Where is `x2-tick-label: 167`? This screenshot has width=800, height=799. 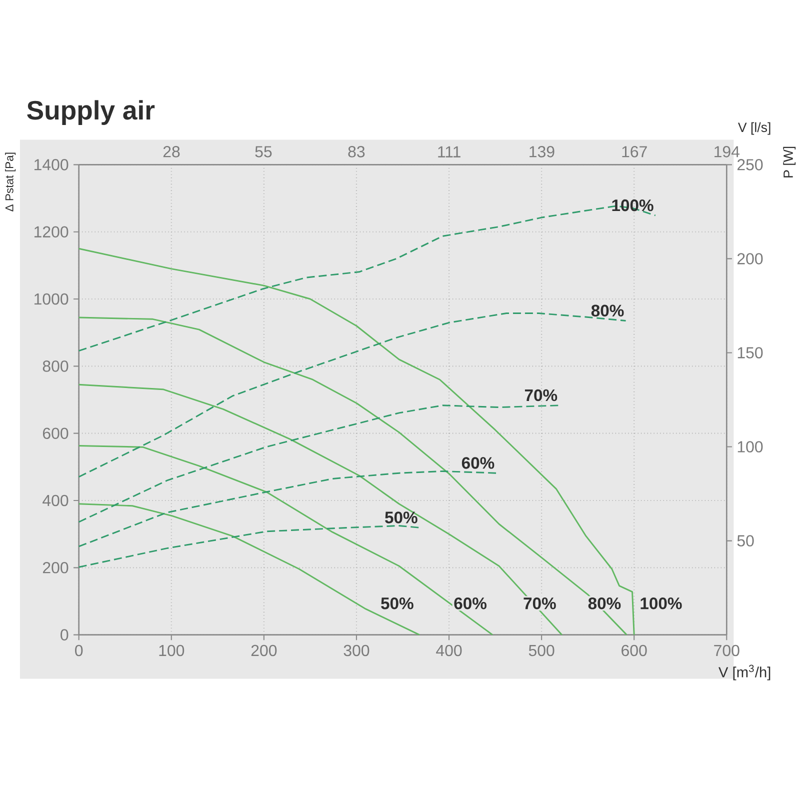 x2-tick-label: 167 is located at coordinates (634, 152).